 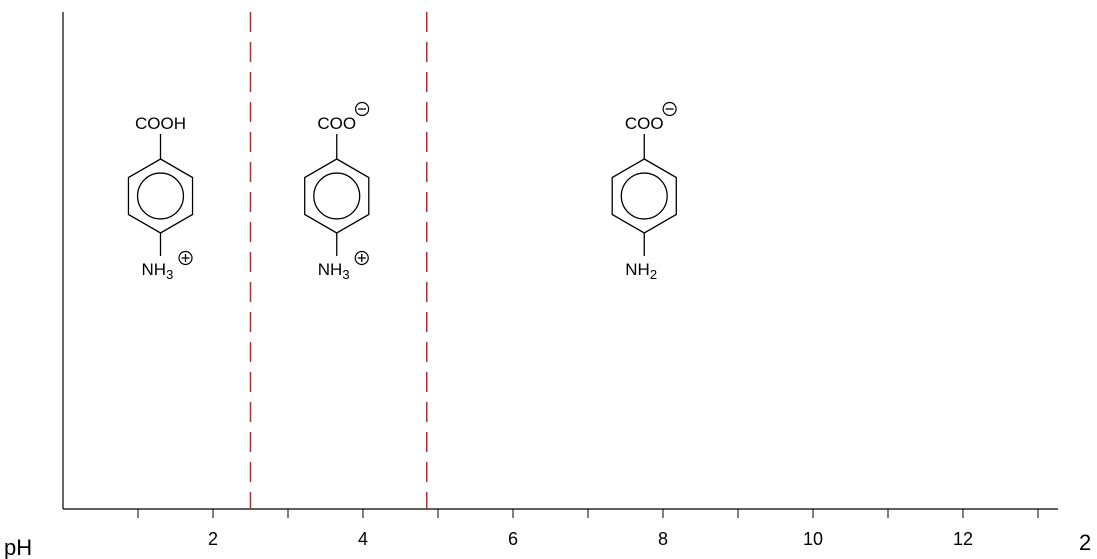 I want to click on molecule-structure: COO NH3, so click(x=337, y=191).